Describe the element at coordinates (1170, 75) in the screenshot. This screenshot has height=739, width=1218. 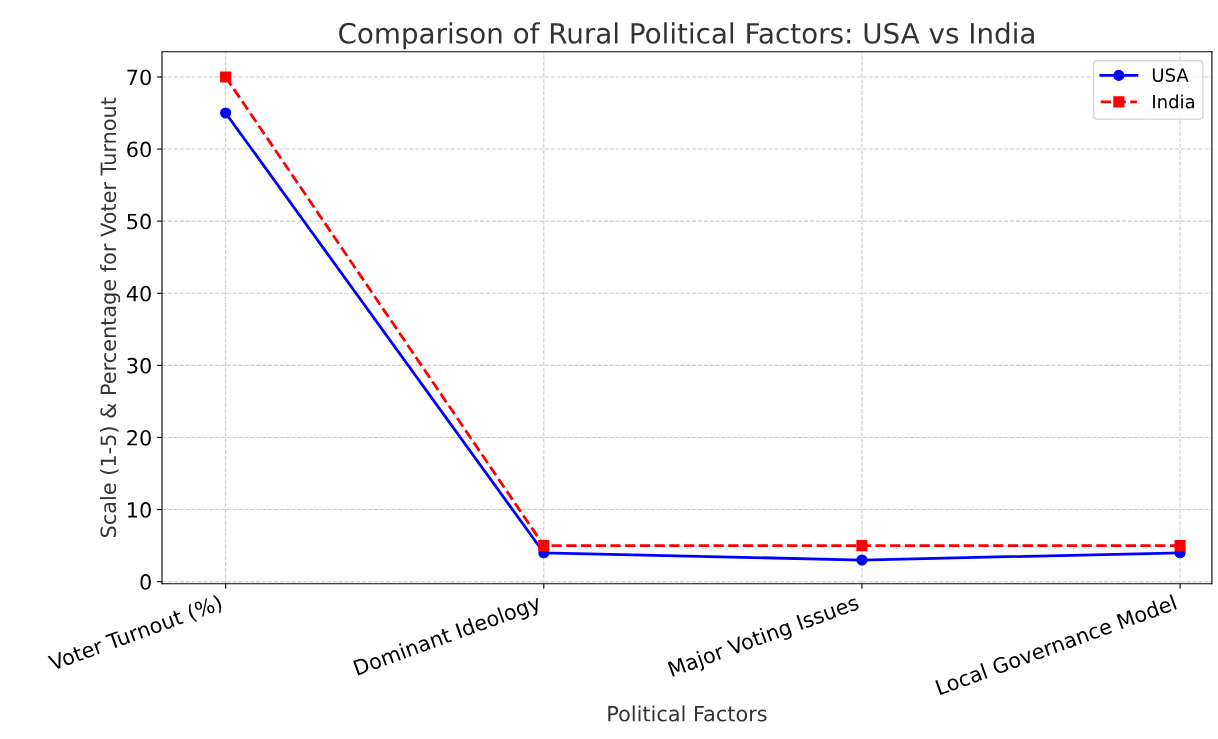
I see `legend-label: USA` at that location.